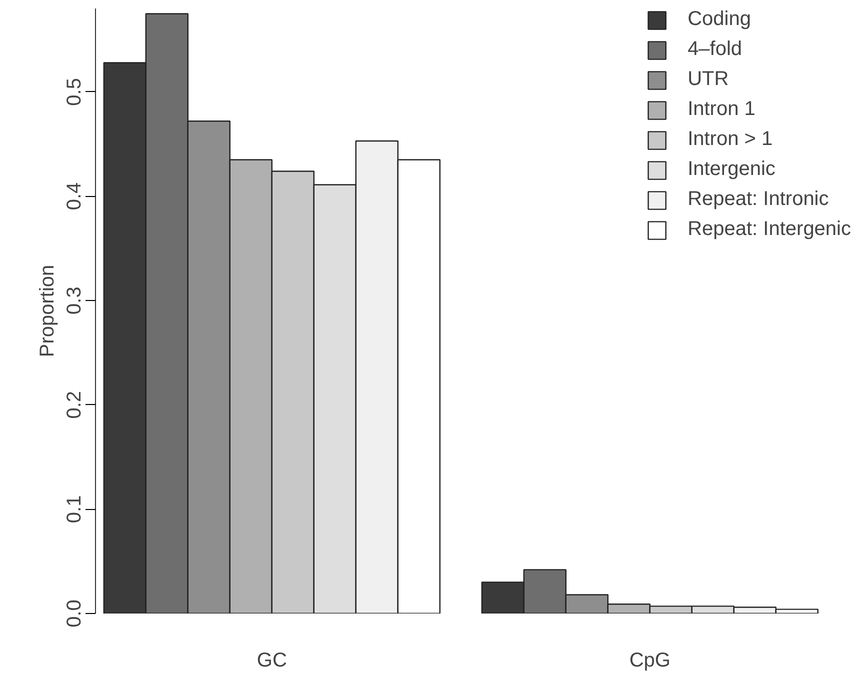  What do you see at coordinates (719, 19) in the screenshot?
I see `legend-label: Coding` at bounding box center [719, 19].